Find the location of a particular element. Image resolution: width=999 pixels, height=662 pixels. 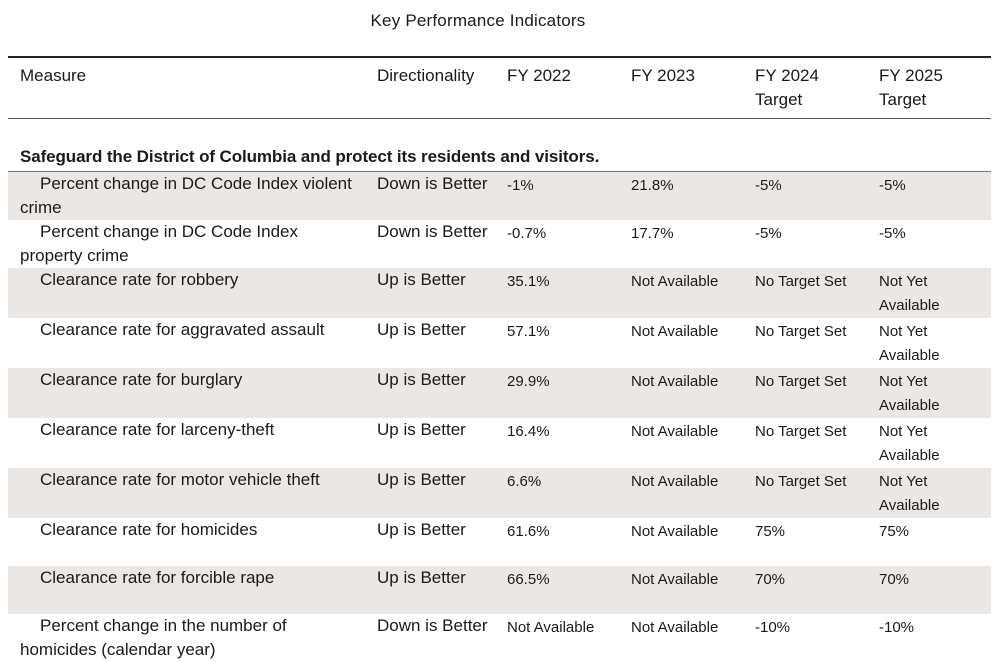

measure-cell: Clearance rate for forcible rape is located at coordinates (189, 590).